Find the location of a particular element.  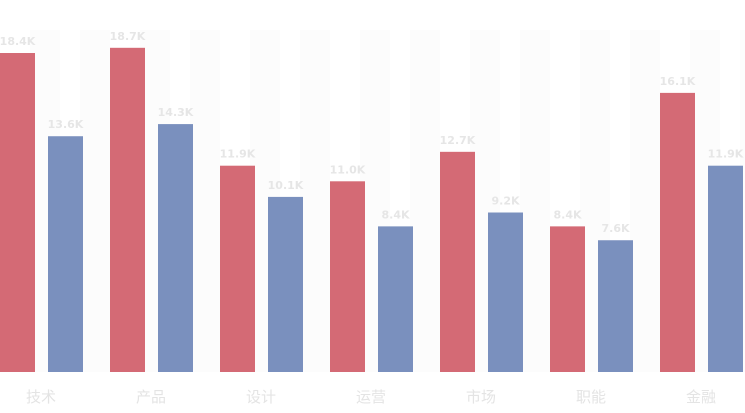

value-label: 16.1K is located at coordinates (678, 81).